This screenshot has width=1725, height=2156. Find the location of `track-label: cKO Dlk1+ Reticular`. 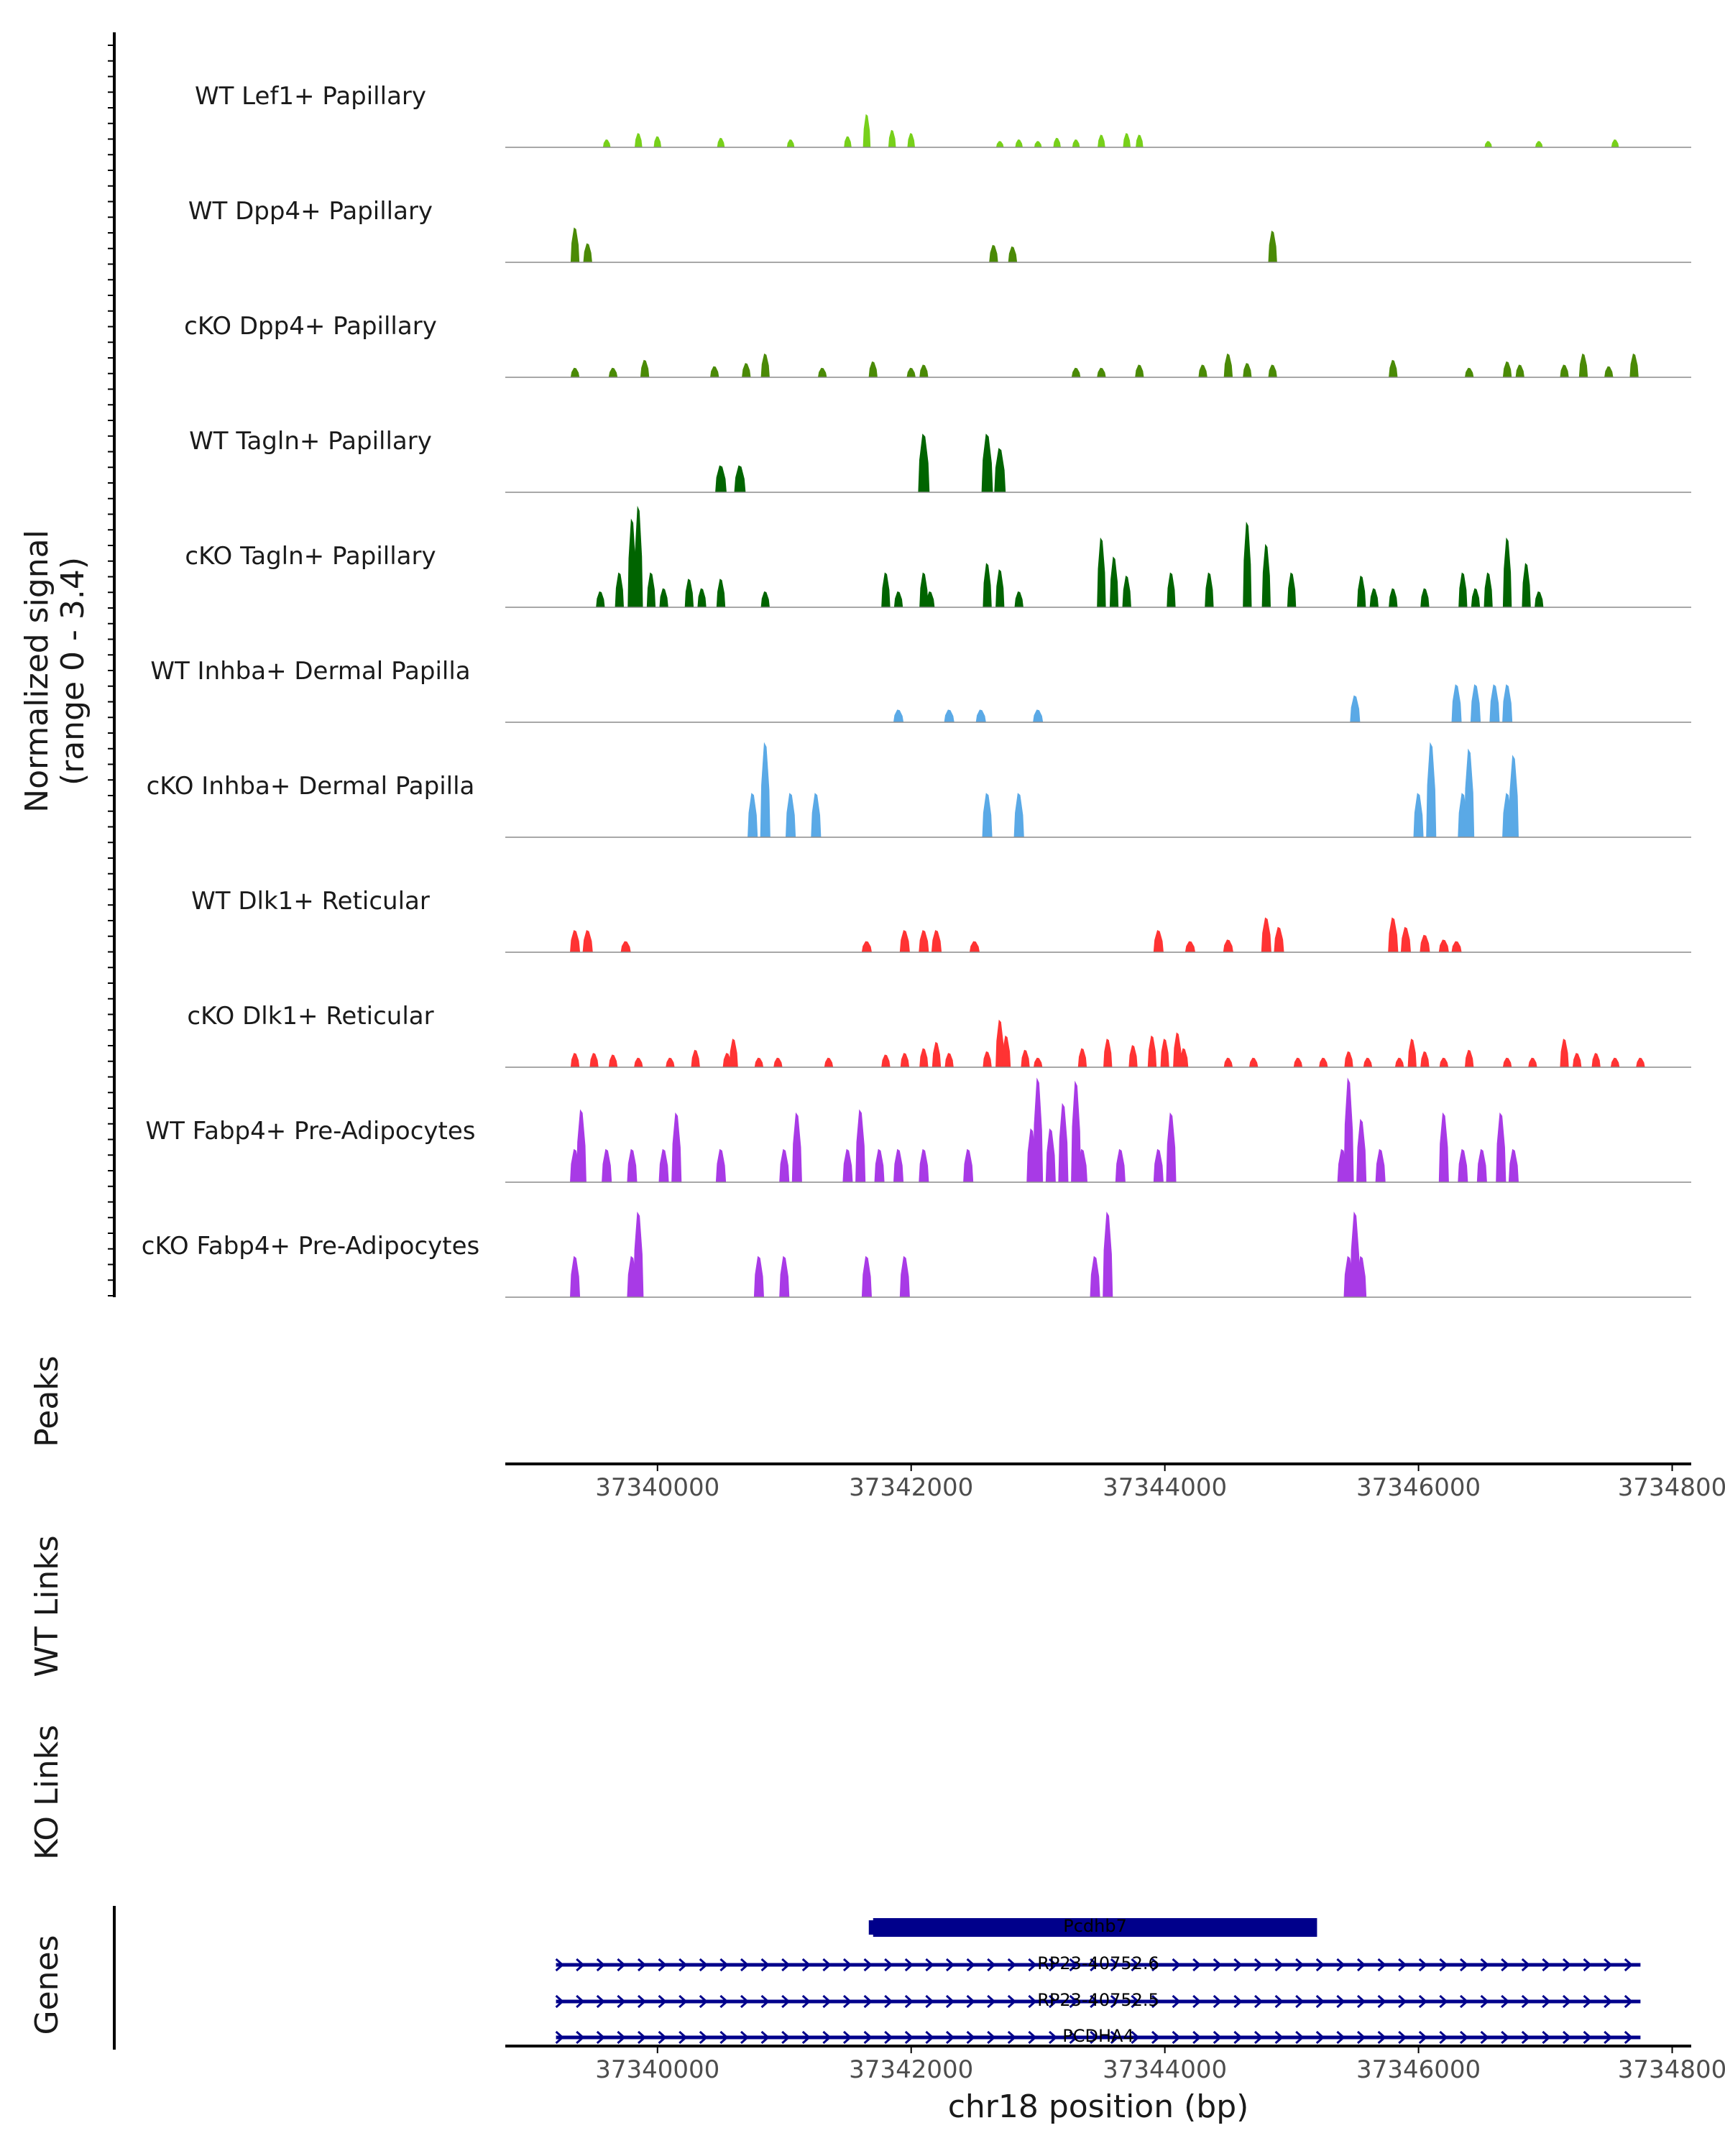

track-label: cKO Dlk1+ Reticular is located at coordinates (310, 1017).